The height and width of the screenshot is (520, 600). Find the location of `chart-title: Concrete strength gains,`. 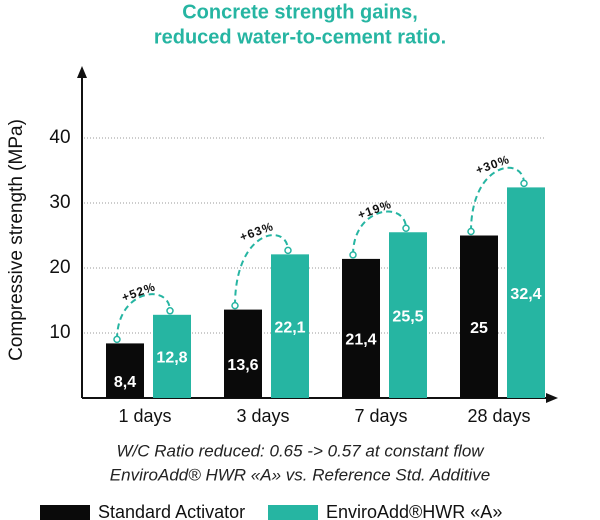

chart-title: Concrete strength gains, is located at coordinates (300, 12).